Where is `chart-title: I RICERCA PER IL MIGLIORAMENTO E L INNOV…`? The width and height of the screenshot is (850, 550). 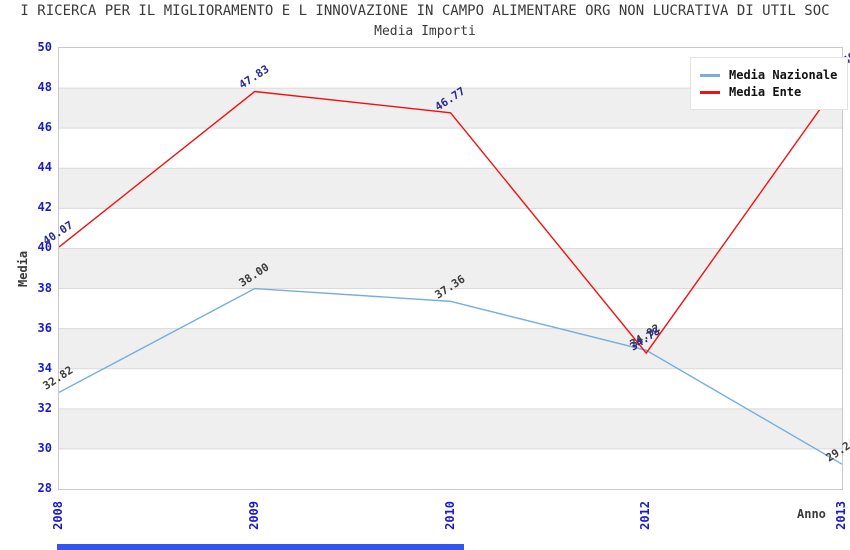
chart-title: I RICERCA PER IL MIGLIORAMENTO E L INNOV… is located at coordinates (425, 11).